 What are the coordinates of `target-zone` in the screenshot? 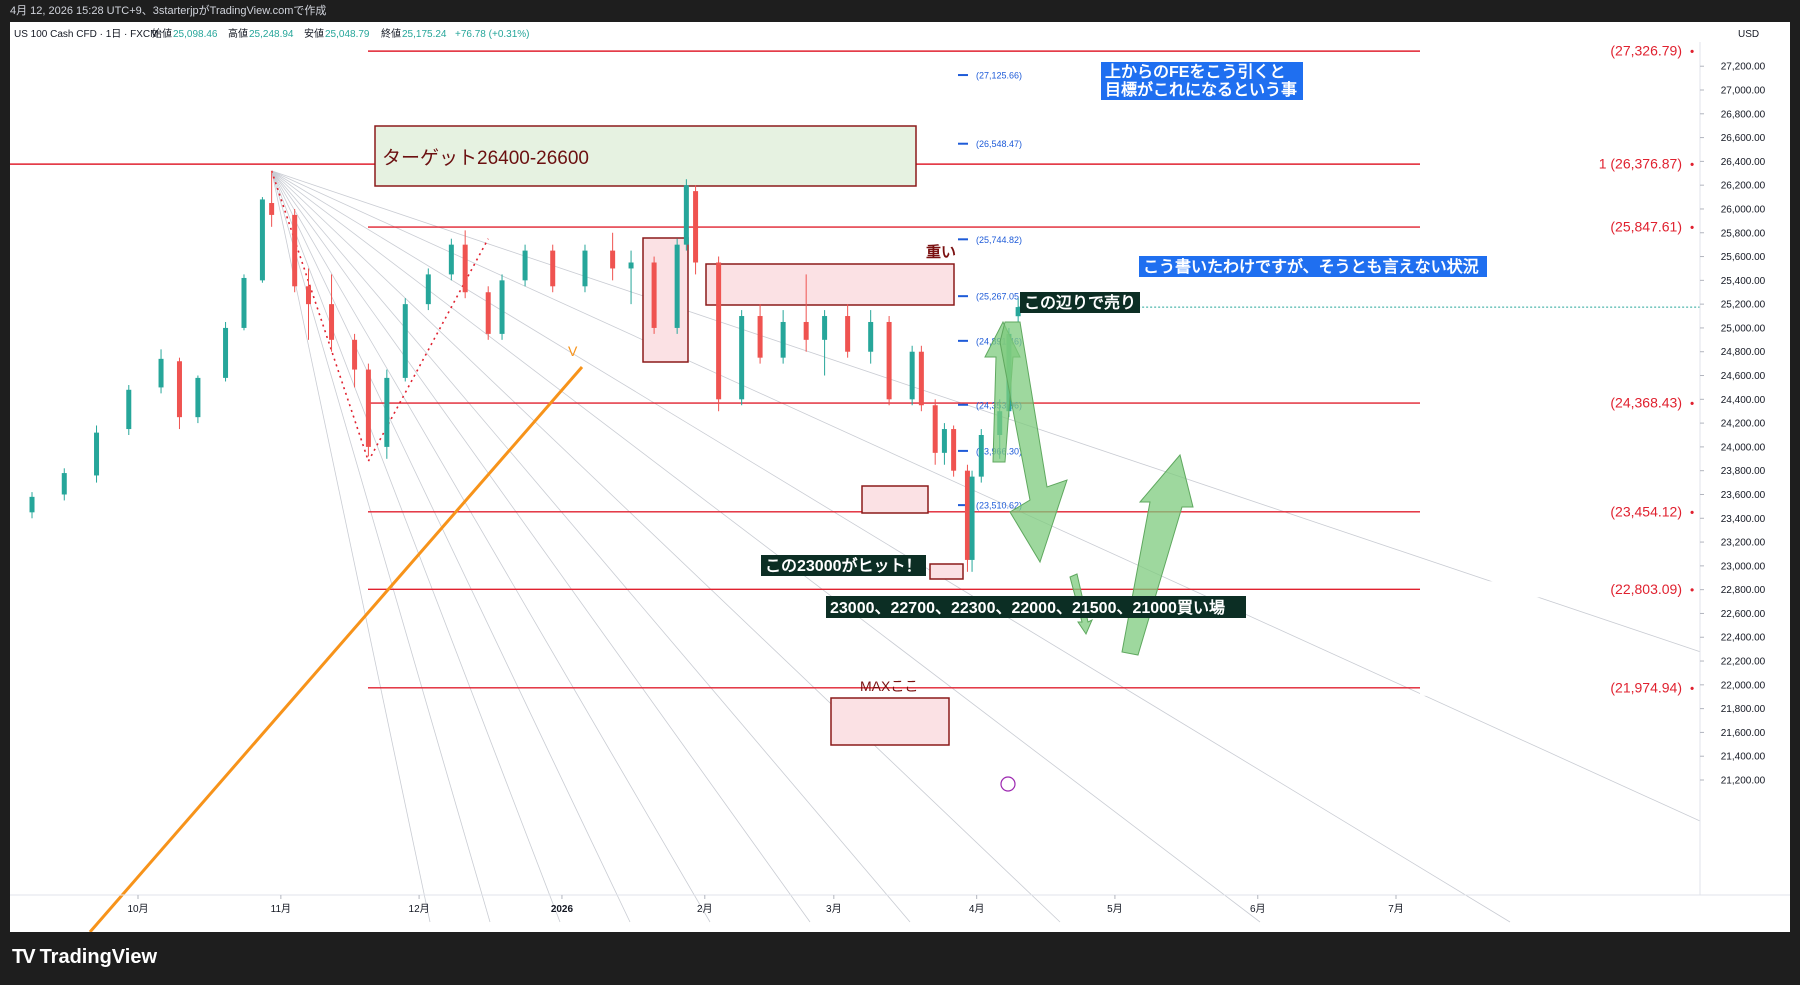 It's located at (645, 156).